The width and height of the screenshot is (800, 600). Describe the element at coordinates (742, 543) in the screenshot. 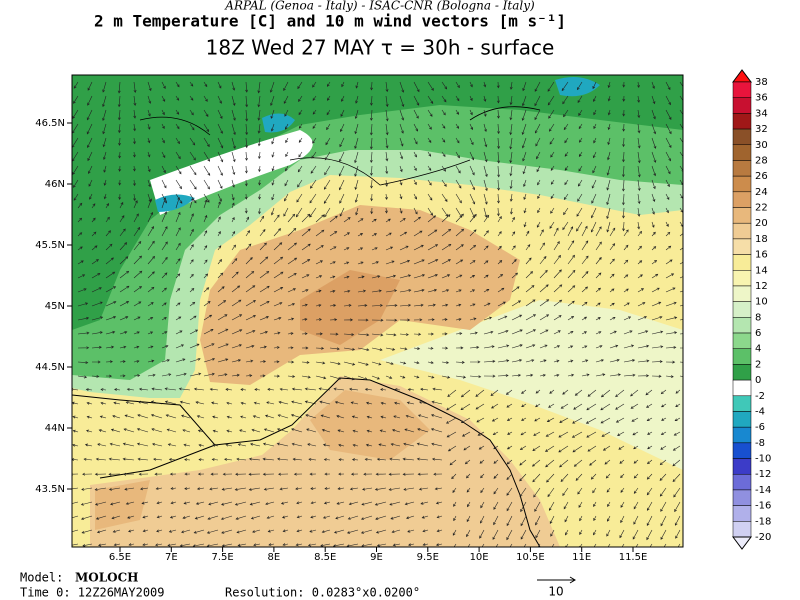

I see `colorbar-end` at that location.